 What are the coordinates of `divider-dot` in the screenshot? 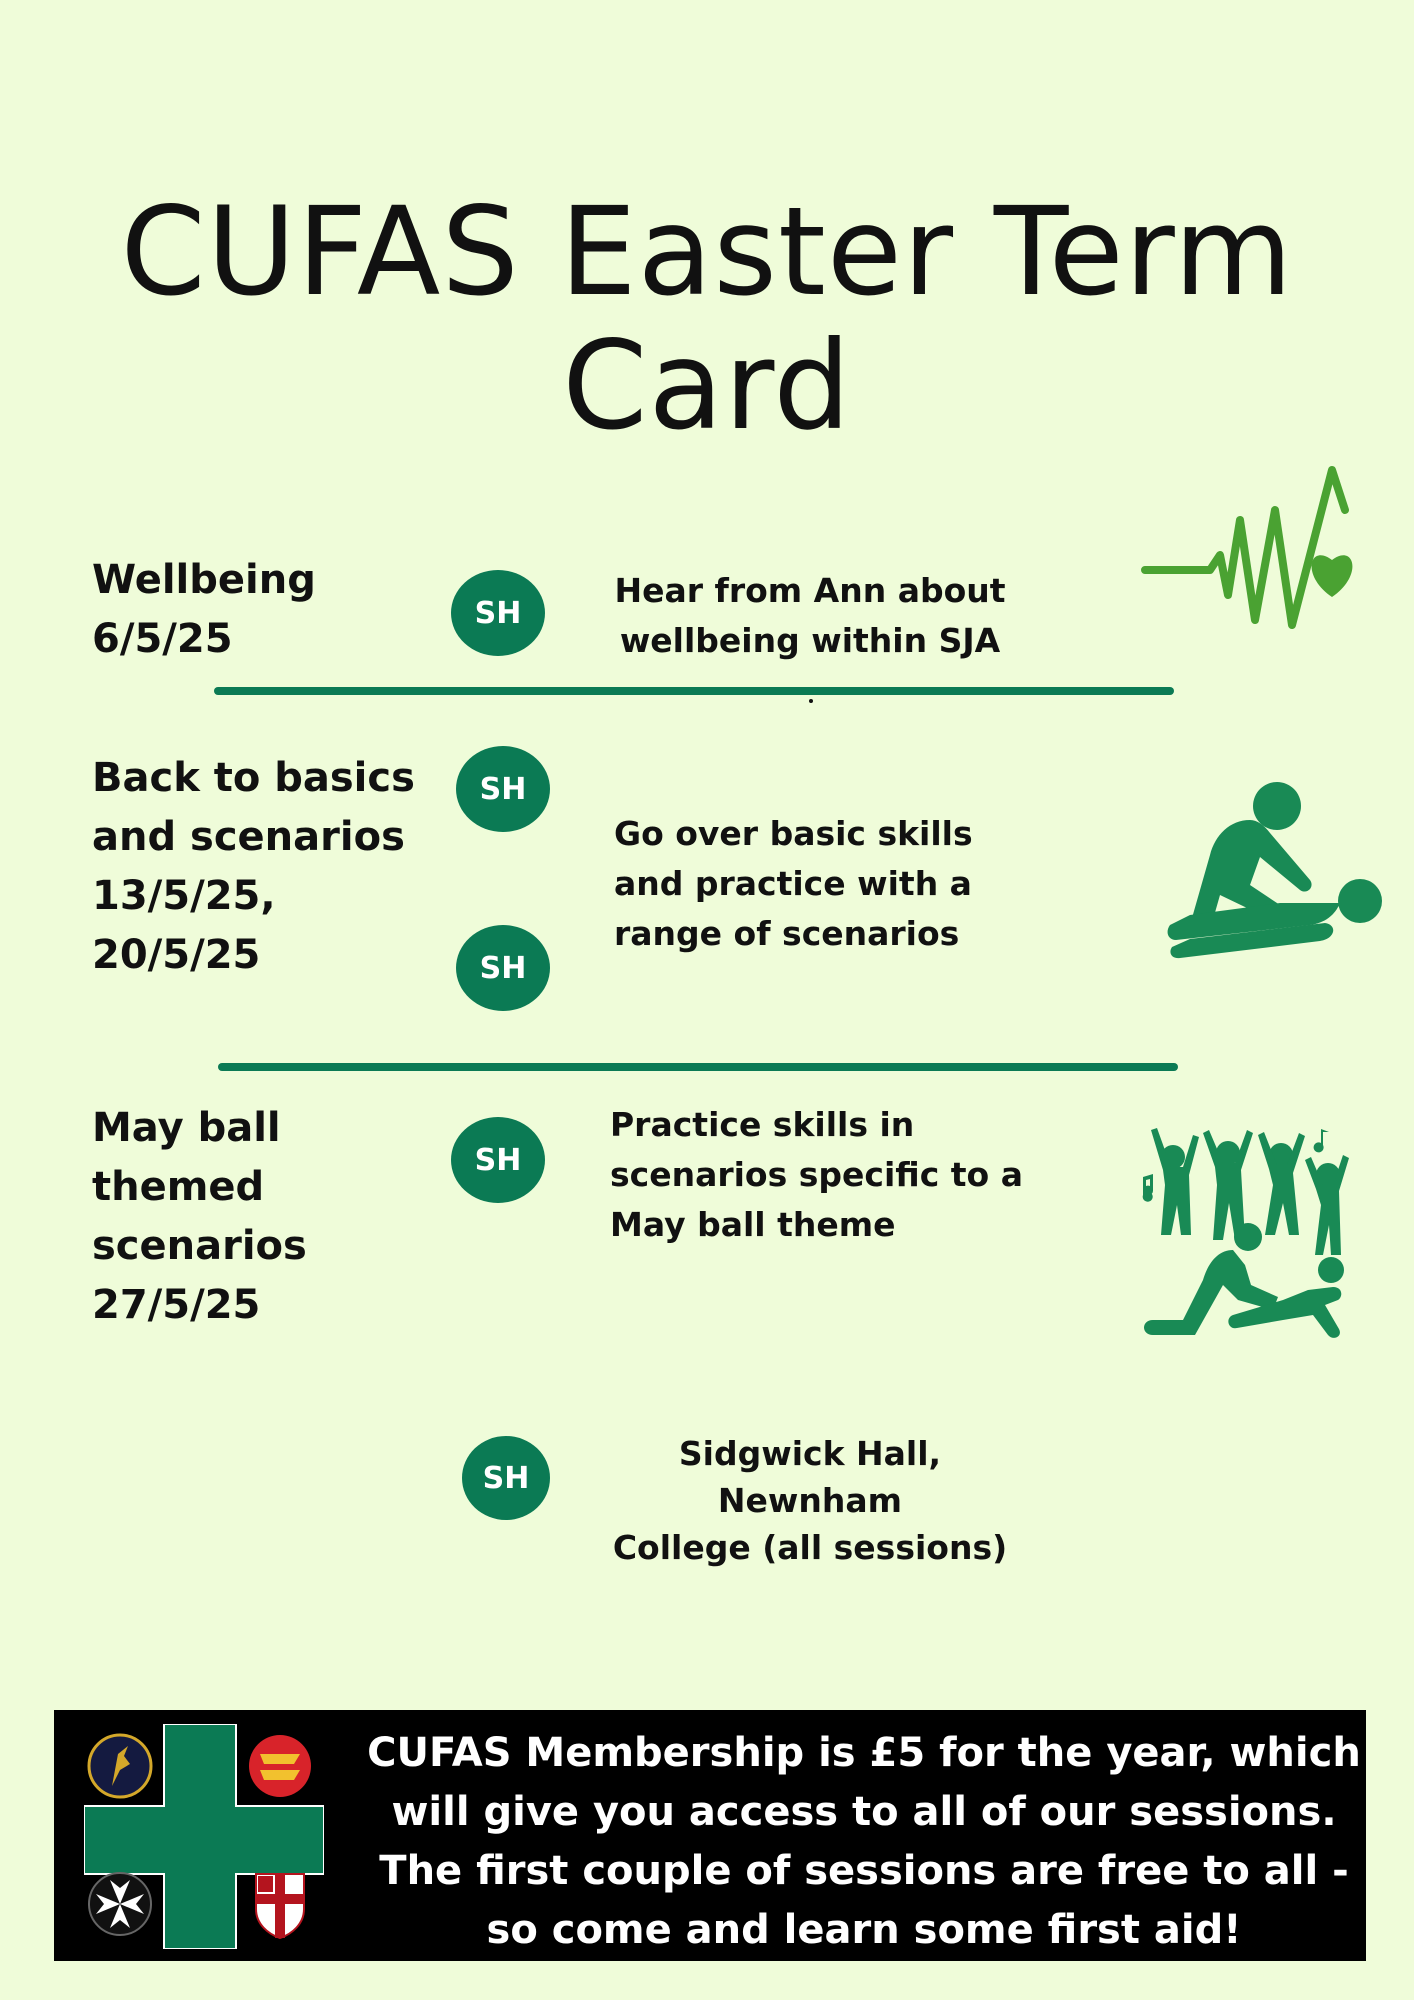 It's located at (811, 701).